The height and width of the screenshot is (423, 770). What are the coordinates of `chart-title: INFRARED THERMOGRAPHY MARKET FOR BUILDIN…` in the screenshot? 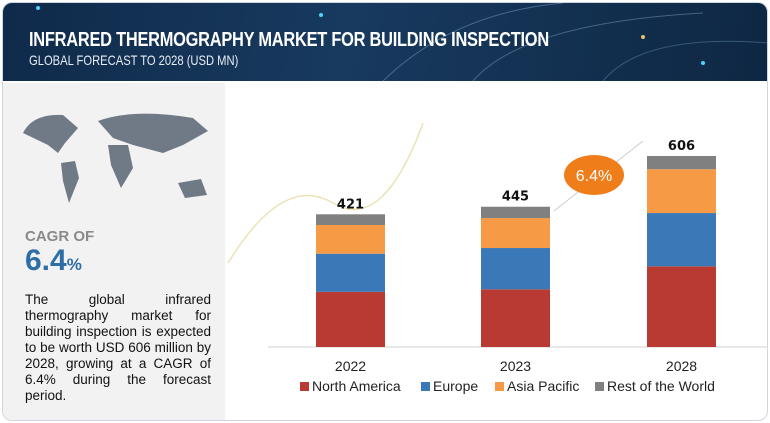 It's located at (289, 40).